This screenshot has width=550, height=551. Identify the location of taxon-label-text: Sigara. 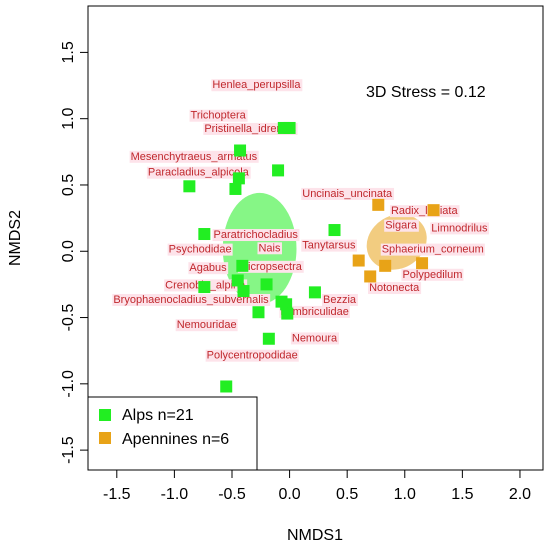
(401, 226).